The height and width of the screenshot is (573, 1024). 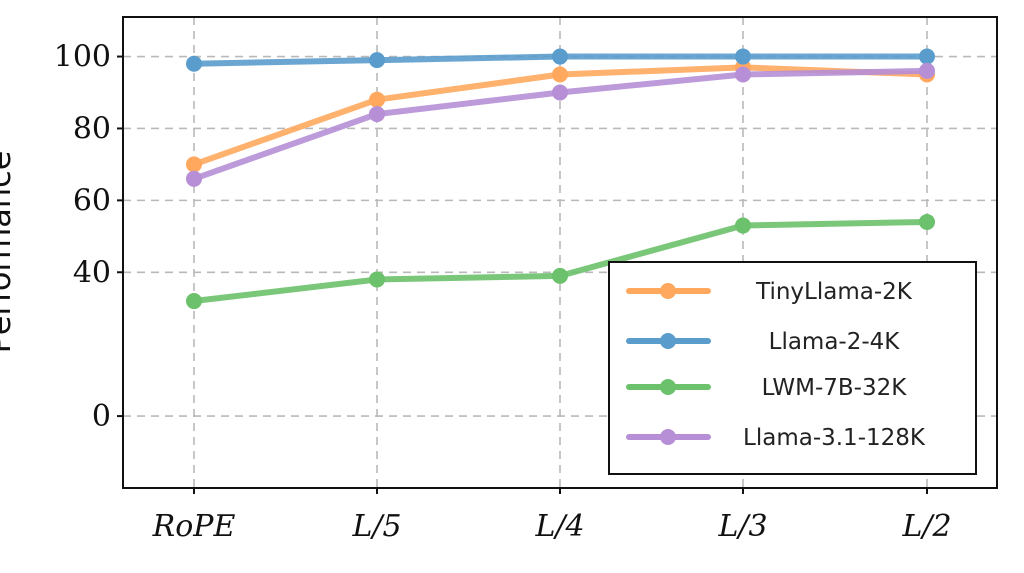 I want to click on x-tick-label-0: RoPE, so click(x=194, y=526).